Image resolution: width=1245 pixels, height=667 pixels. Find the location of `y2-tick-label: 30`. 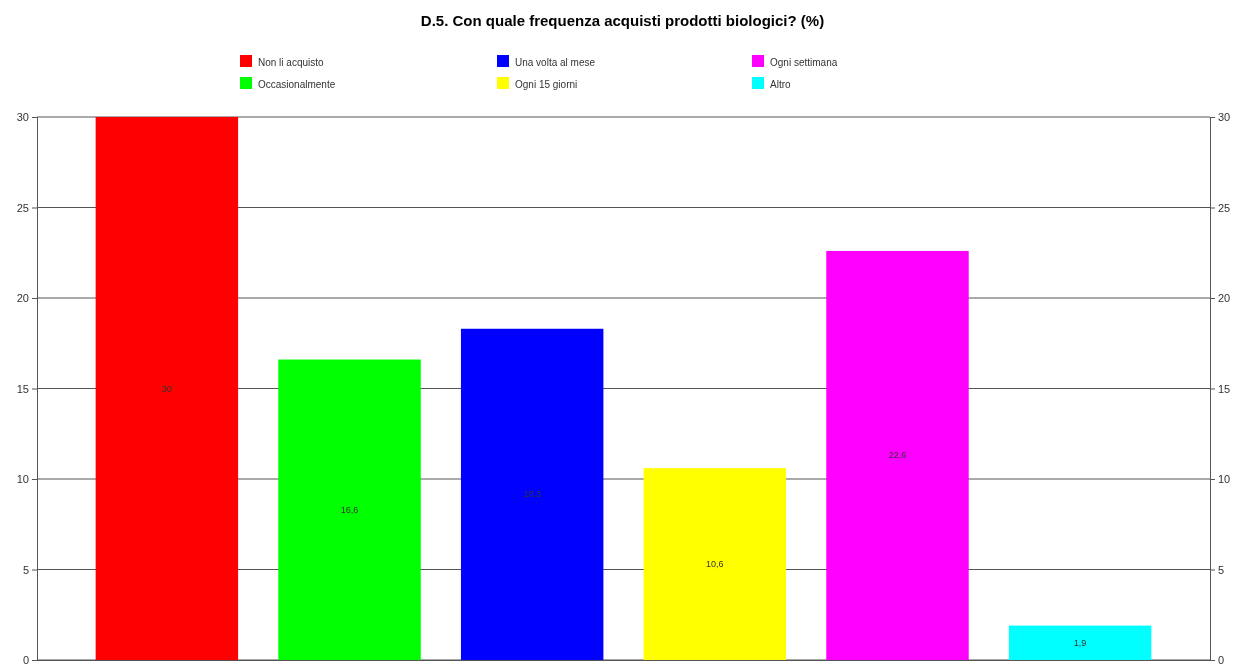

y2-tick-label: 30 is located at coordinates (1224, 117).